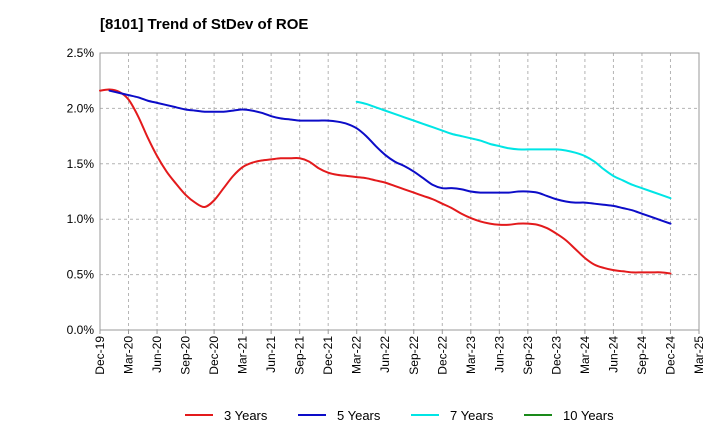 This screenshot has width=720, height=440. I want to click on x-tick-label: Dec-21, so click(328, 355).